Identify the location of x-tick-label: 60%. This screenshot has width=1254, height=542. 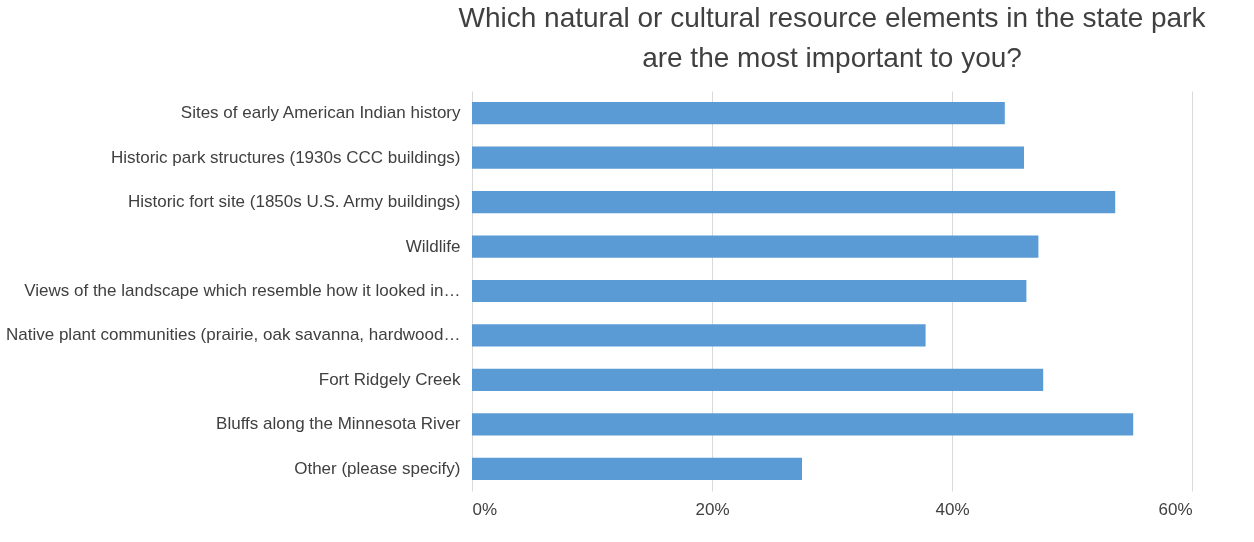
(1175, 509).